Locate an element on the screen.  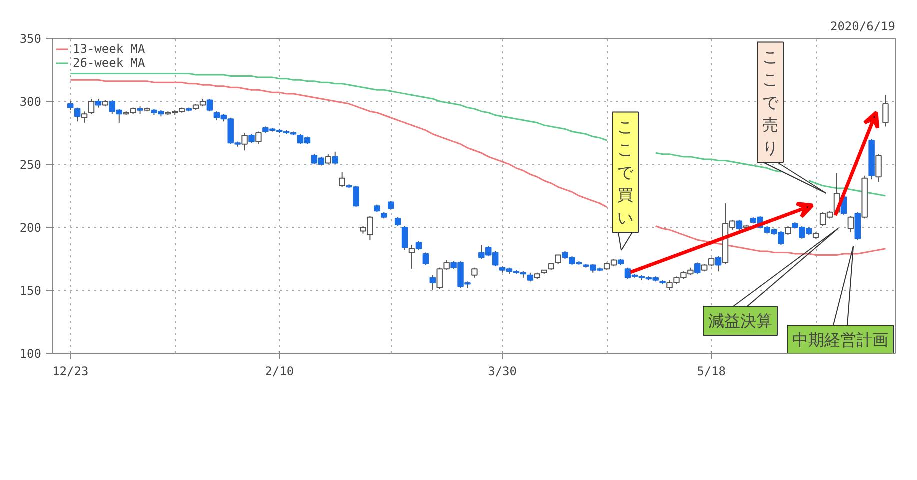
x-tick-label: 2/10 is located at coordinates (279, 371).